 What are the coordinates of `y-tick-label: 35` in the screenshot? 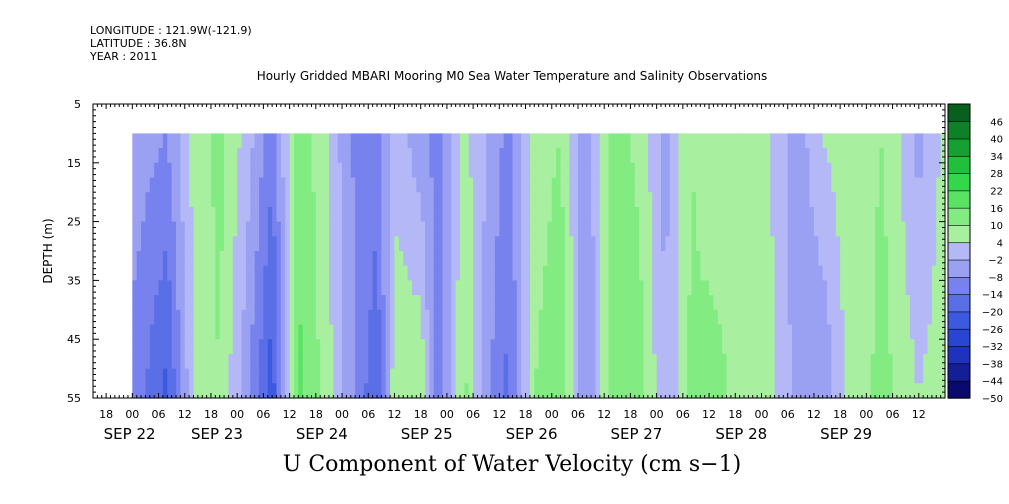 It's located at (74, 280).